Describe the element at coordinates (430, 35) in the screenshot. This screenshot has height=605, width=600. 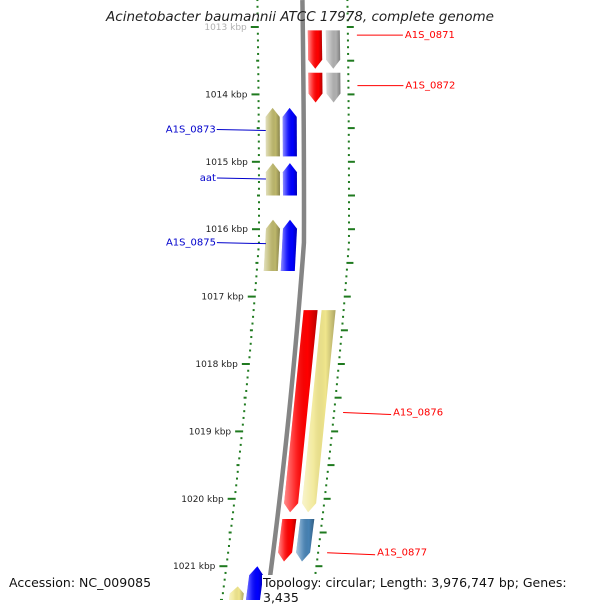
I see `gene-name: A1S_0871` at that location.